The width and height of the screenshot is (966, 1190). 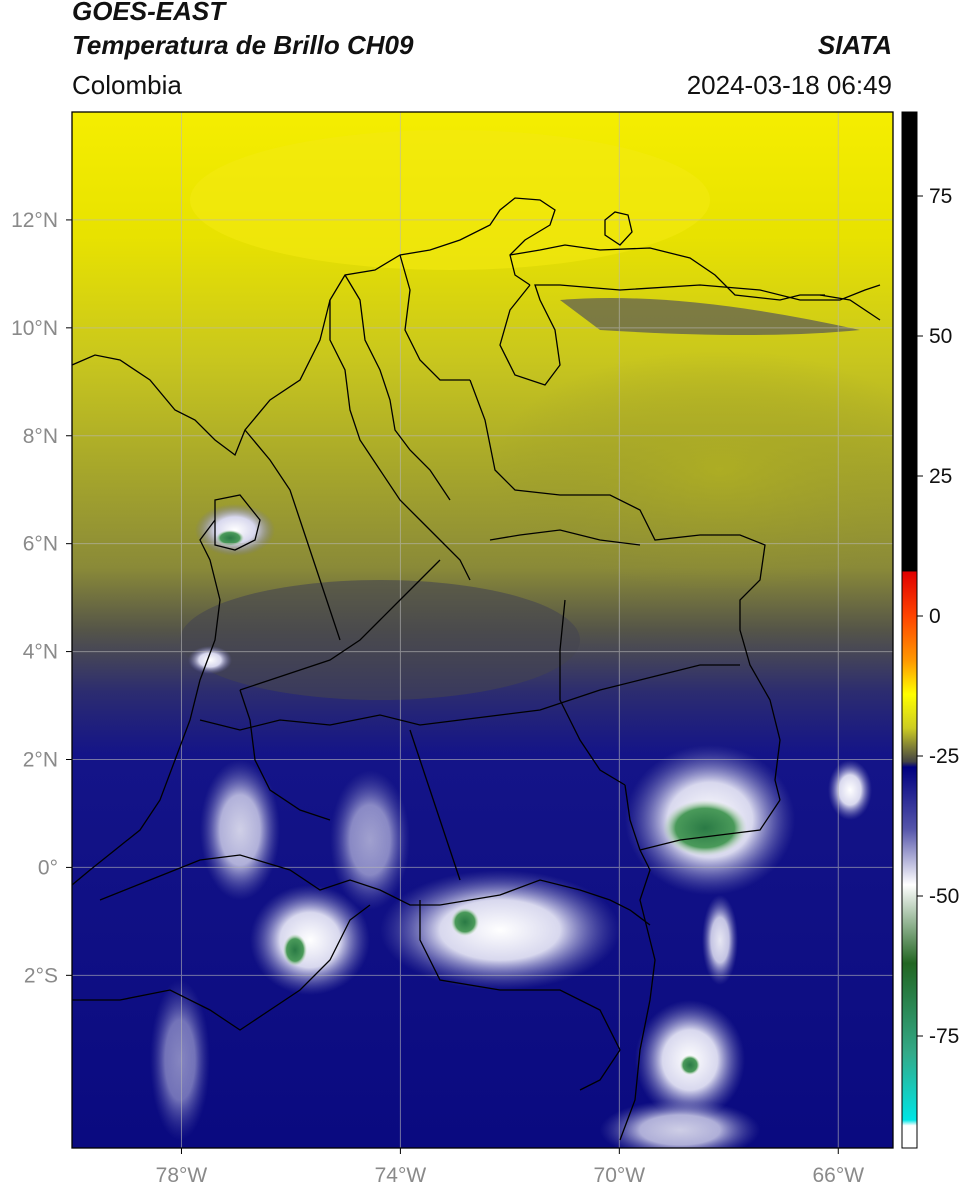 What do you see at coordinates (34, 220) in the screenshot?
I see `lat-tick-label: 12°N` at bounding box center [34, 220].